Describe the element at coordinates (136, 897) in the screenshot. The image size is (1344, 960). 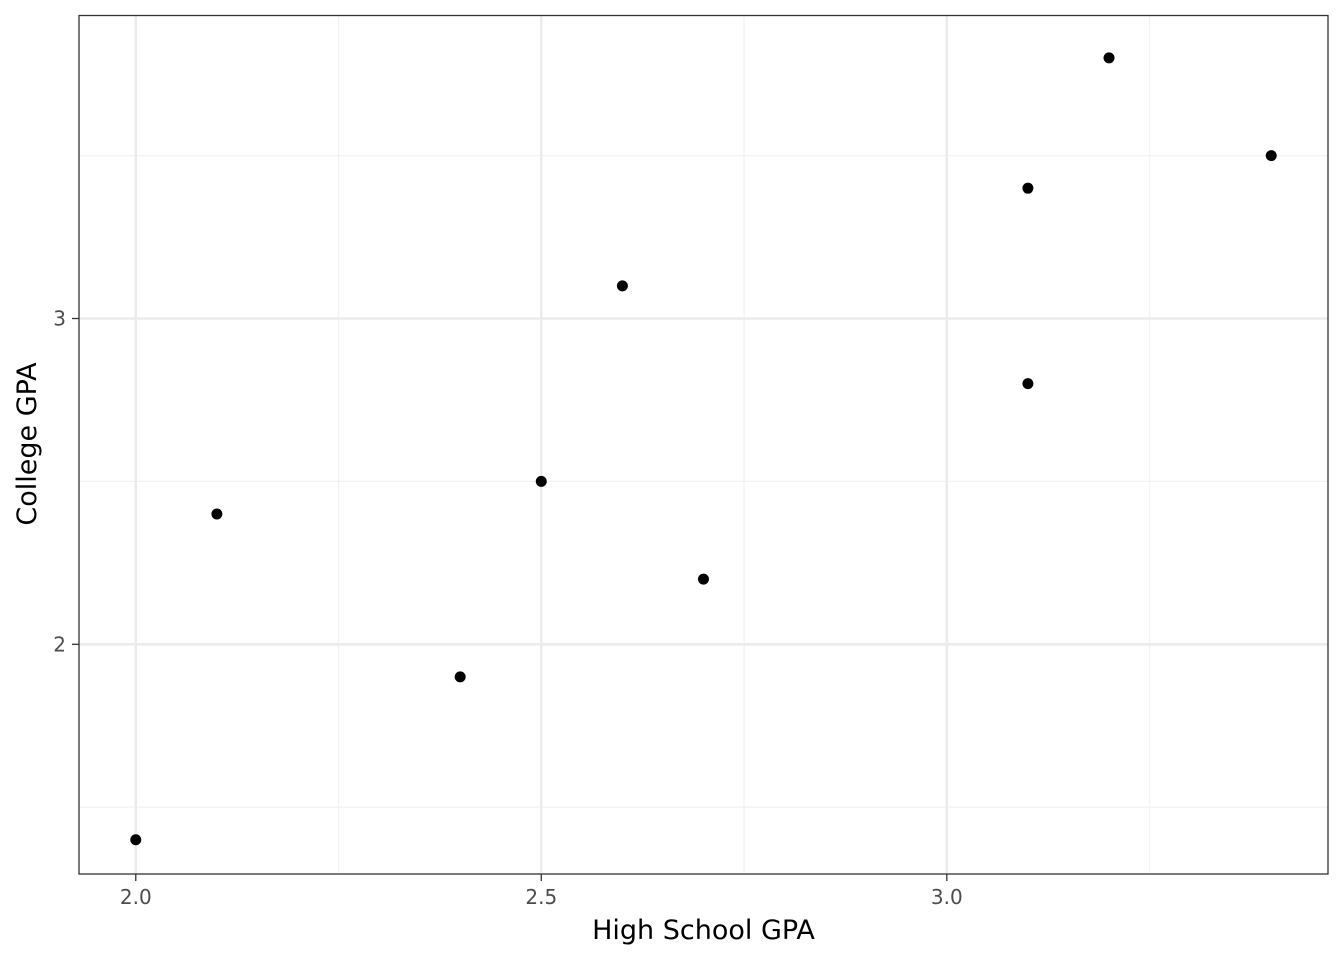
I see `x-tick-label: 2.0` at that location.